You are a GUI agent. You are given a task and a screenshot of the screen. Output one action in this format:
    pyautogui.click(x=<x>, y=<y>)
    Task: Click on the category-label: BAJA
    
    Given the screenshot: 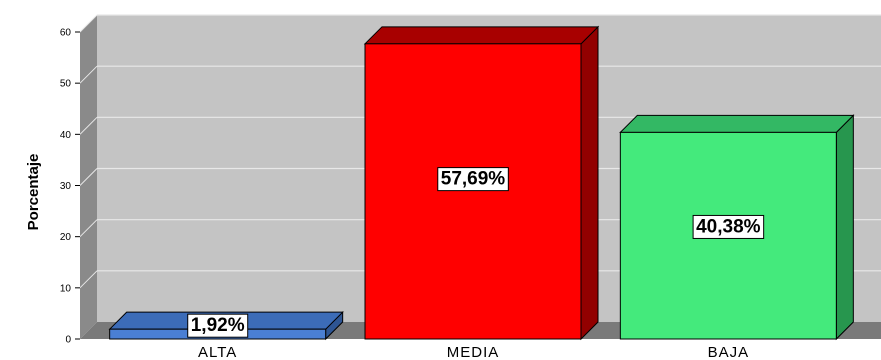 What is the action you would take?
    pyautogui.click(x=729, y=352)
    